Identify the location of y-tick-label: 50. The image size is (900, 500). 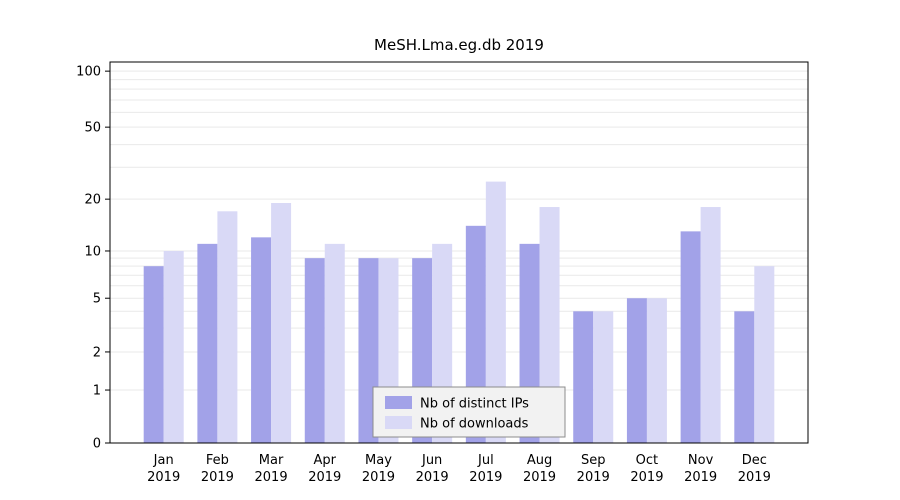
(92, 128).